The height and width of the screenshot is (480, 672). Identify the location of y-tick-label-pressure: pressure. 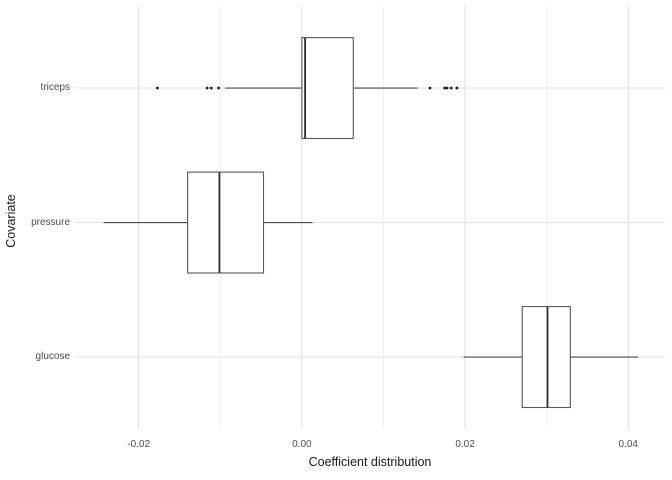
(50, 222).